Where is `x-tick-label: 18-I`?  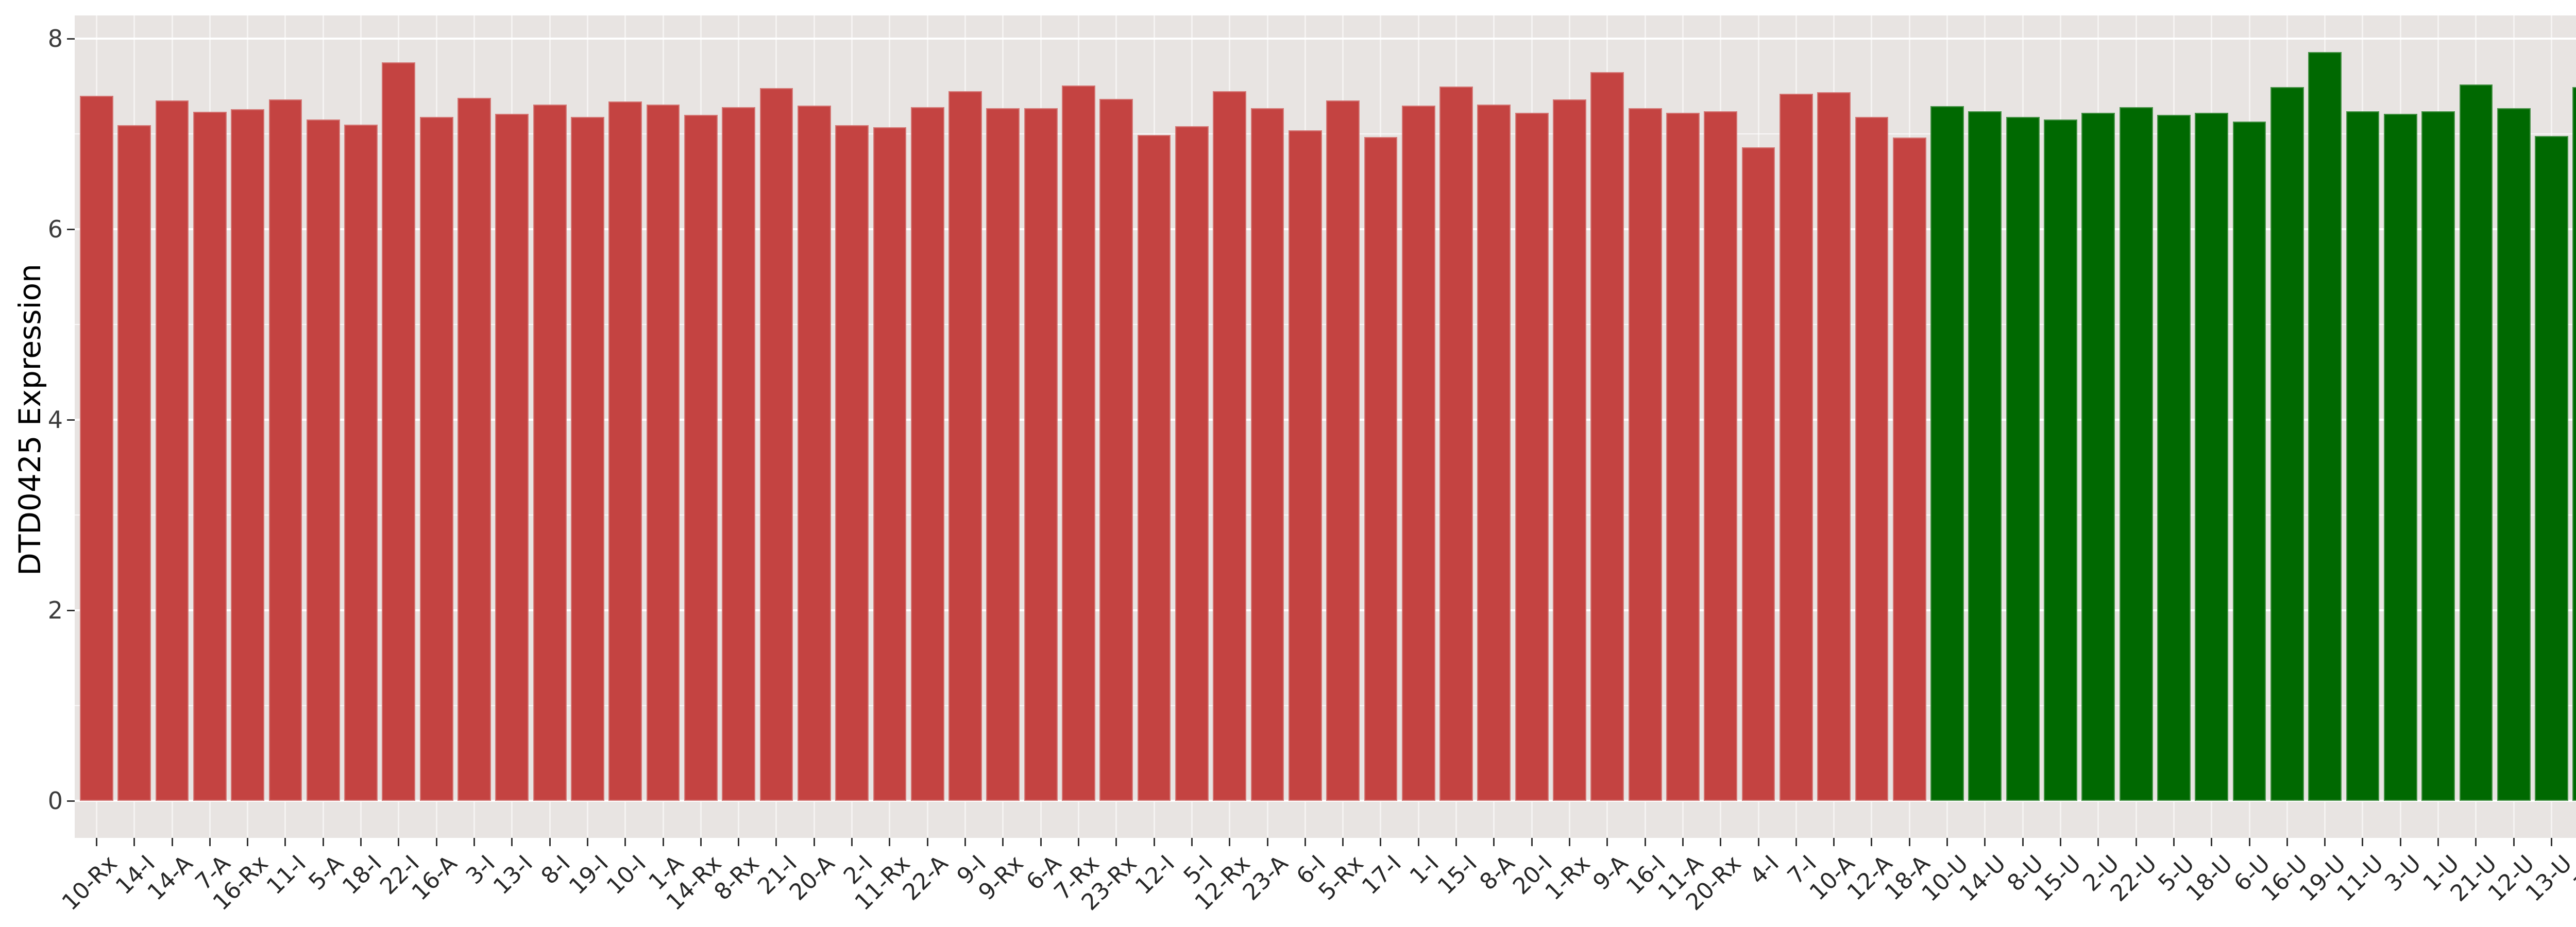
x-tick-label: 18-I is located at coordinates (362, 875).